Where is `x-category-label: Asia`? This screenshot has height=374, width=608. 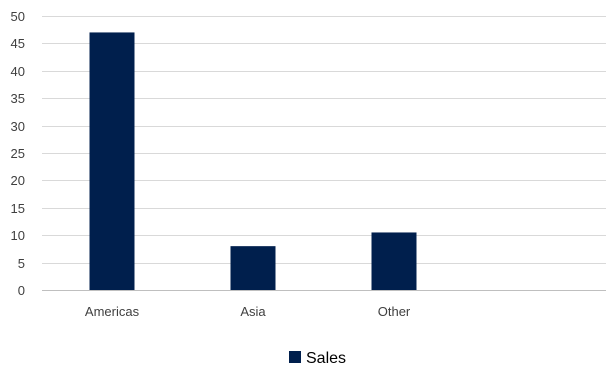
x-category-label: Asia is located at coordinates (253, 311).